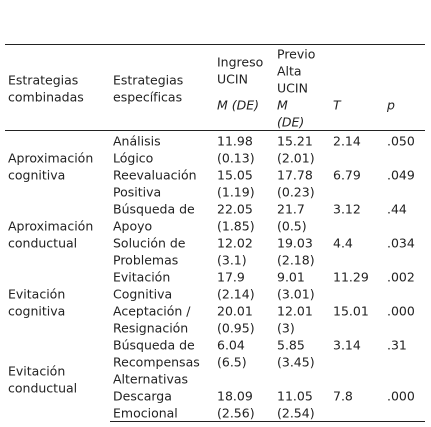  Describe the element at coordinates (236, 294) in the screenshot. I see `admission-sd: (2.14)` at that location.